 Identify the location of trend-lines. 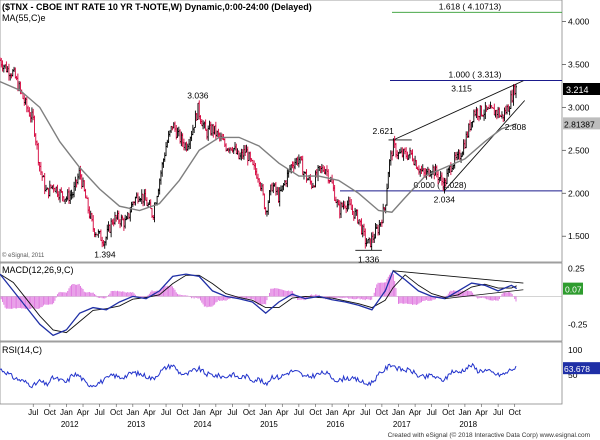
(440, 165).